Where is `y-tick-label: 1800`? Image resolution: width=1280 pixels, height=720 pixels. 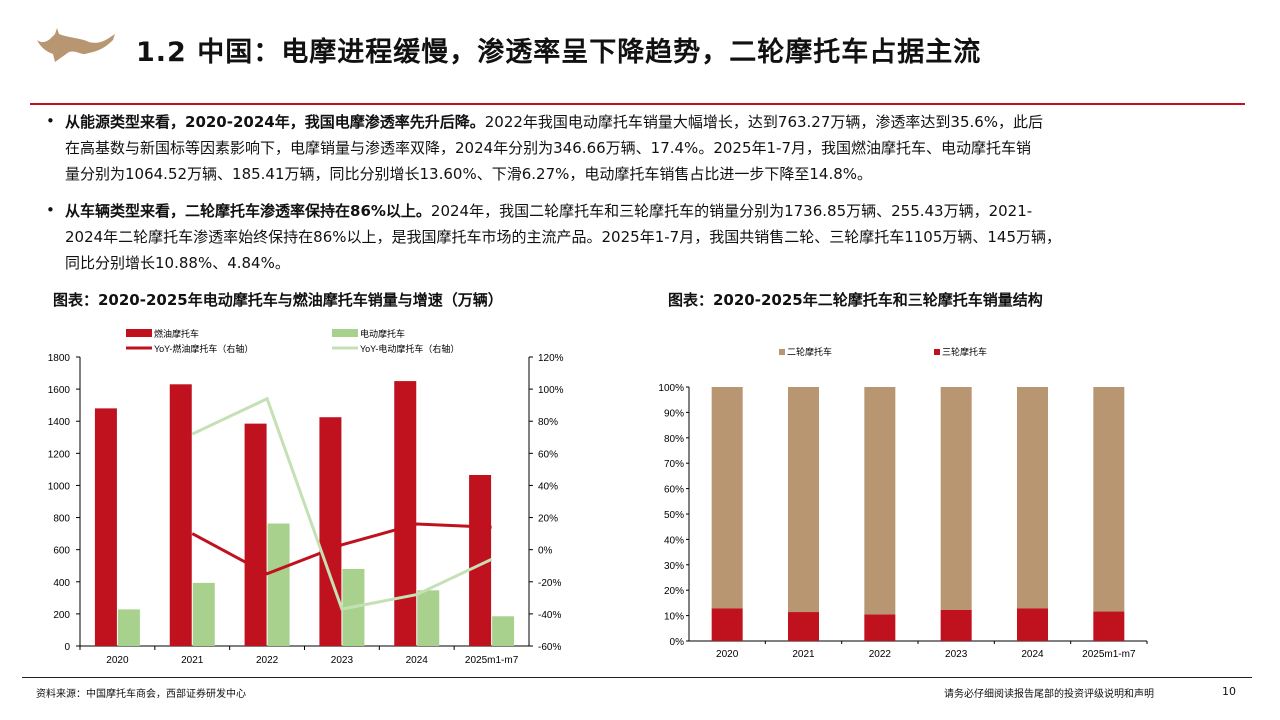 y-tick-label: 1800 is located at coordinates (59, 358).